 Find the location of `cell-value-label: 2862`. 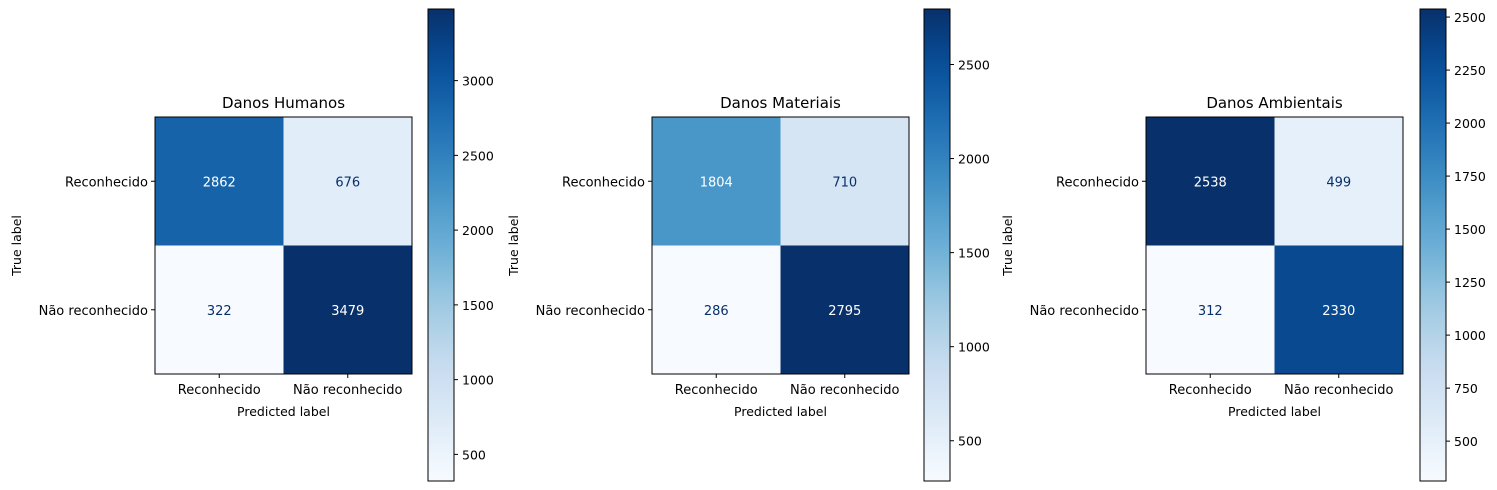

cell-value-label: 2862 is located at coordinates (219, 182).